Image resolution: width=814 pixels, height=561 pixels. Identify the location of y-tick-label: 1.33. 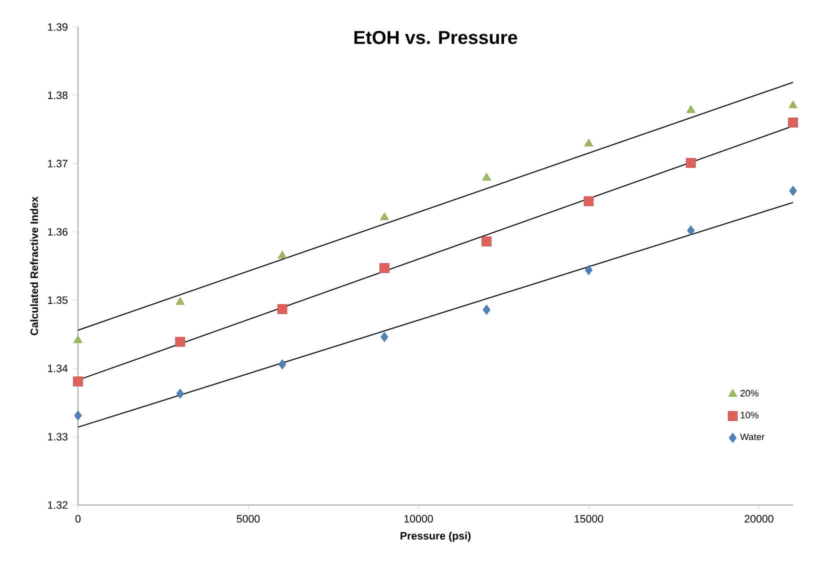
(58, 436).